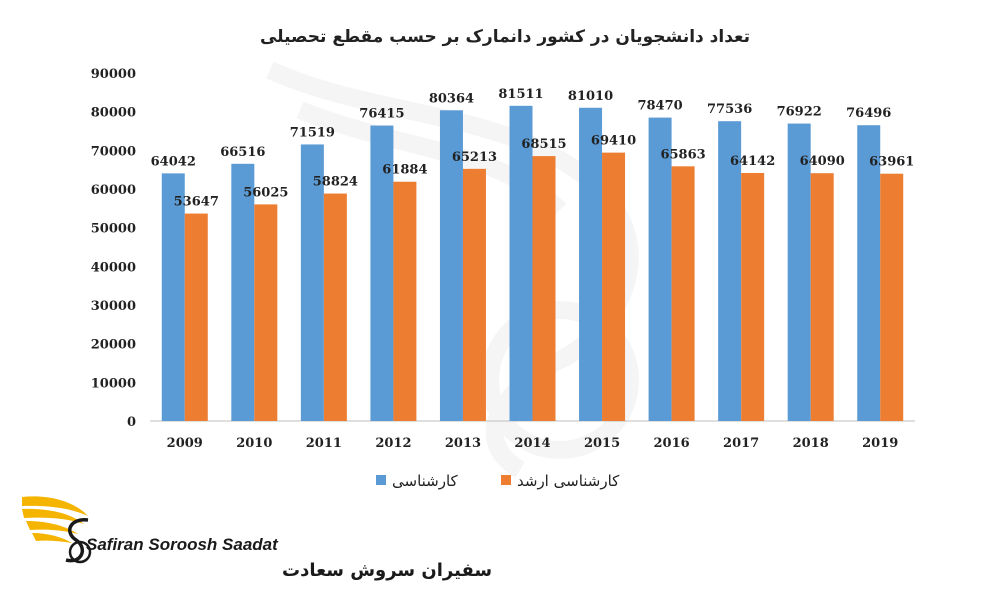  Describe the element at coordinates (474, 157) in the screenshot. I see `data-label-master: 65213` at that location.